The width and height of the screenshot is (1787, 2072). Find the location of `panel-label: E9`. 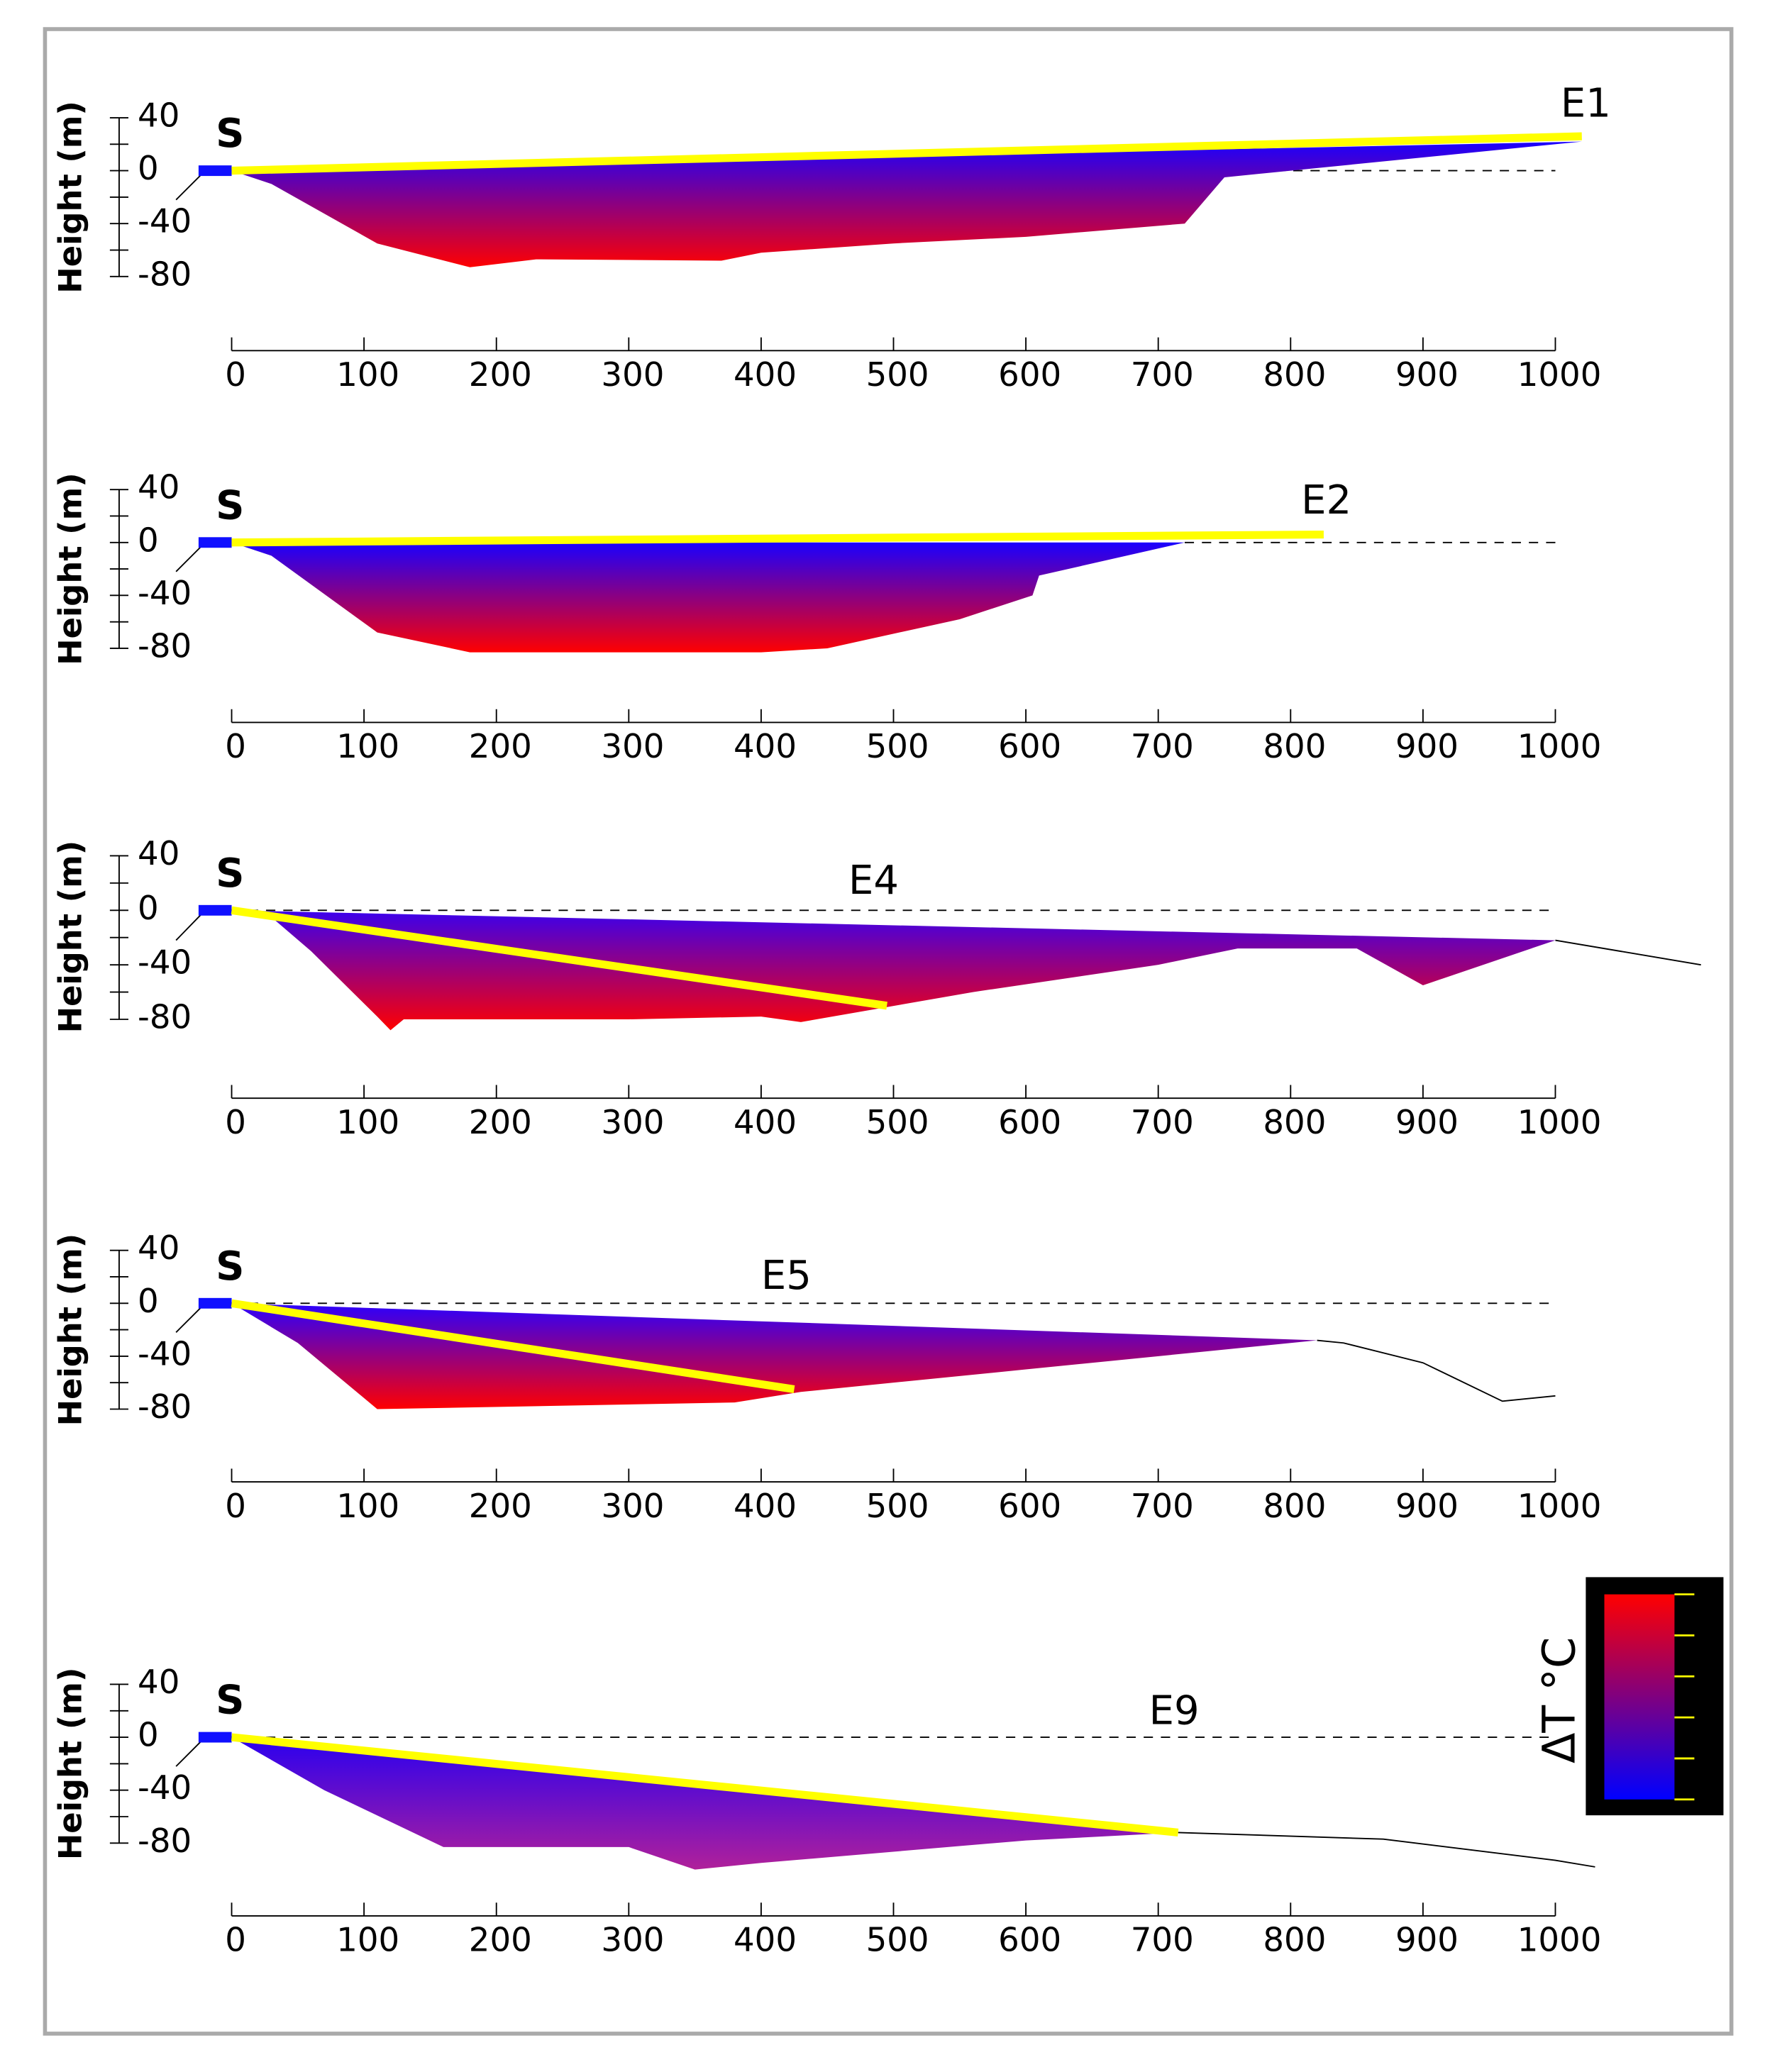

panel-label: E9 is located at coordinates (1174, 1711).